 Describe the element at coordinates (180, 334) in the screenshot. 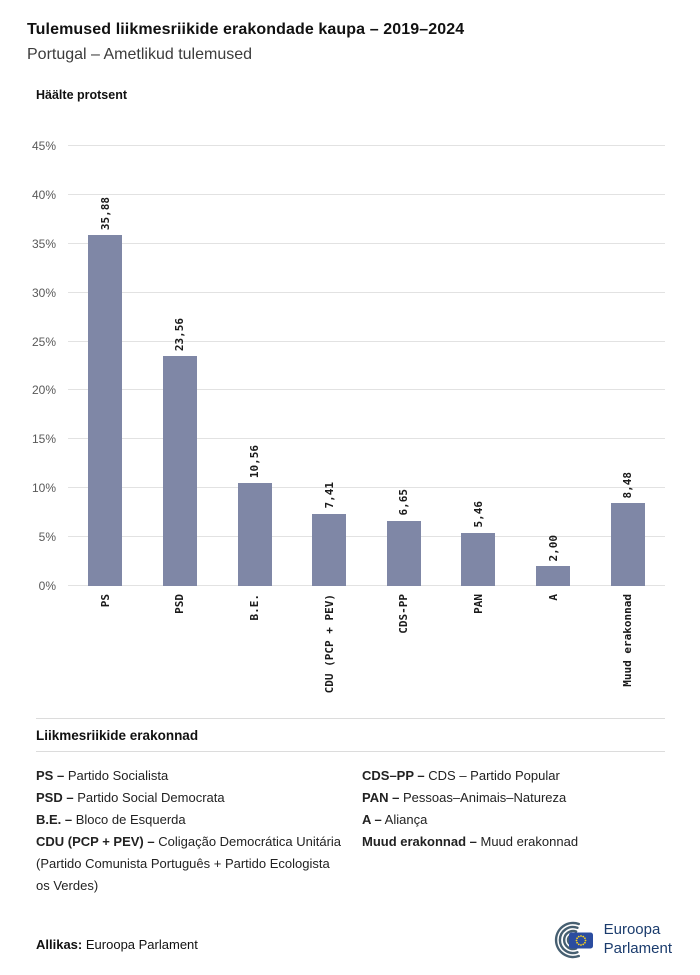

I see `bar-value-label: 23,56` at that location.